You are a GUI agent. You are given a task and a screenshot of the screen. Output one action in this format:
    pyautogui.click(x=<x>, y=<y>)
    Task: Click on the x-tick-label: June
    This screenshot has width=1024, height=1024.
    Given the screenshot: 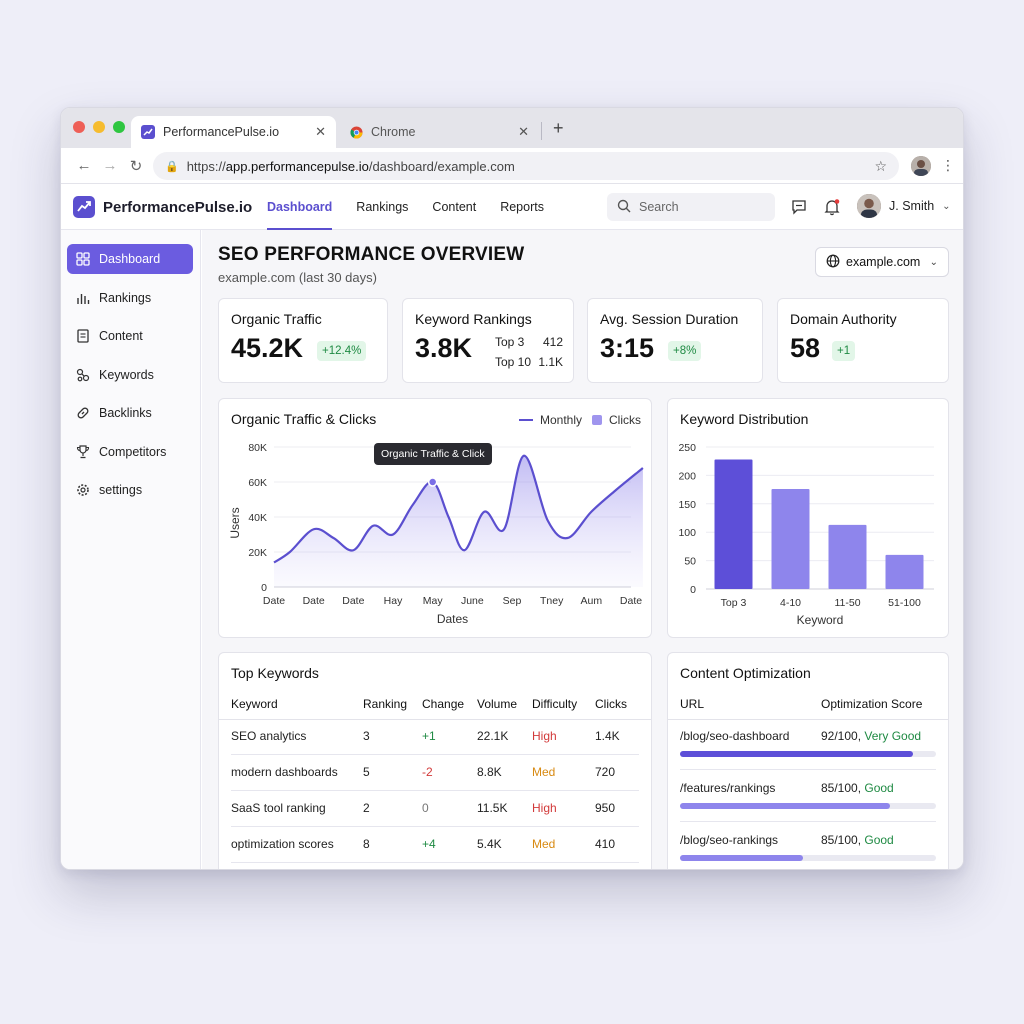 What is the action you would take?
    pyautogui.click(x=472, y=601)
    